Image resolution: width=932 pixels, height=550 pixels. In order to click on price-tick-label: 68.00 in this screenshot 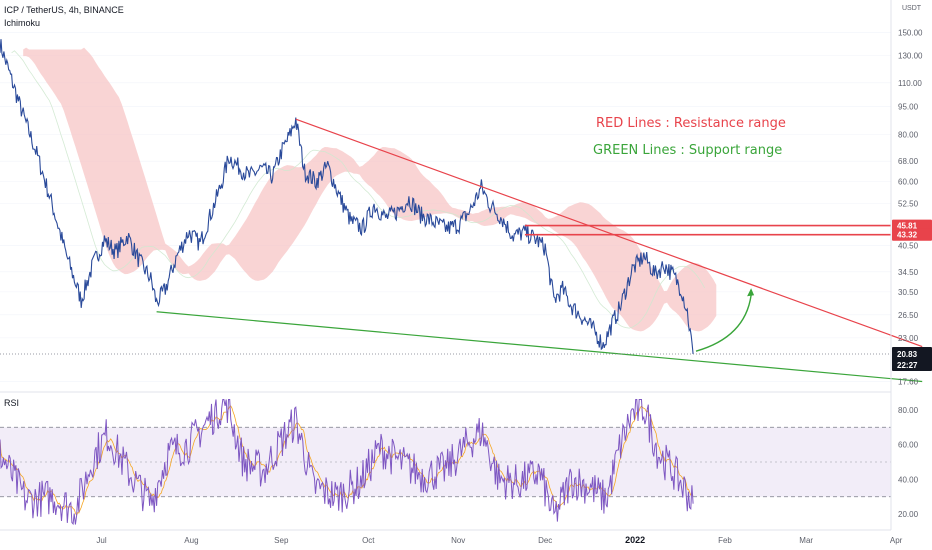, I will do `click(908, 161)`.